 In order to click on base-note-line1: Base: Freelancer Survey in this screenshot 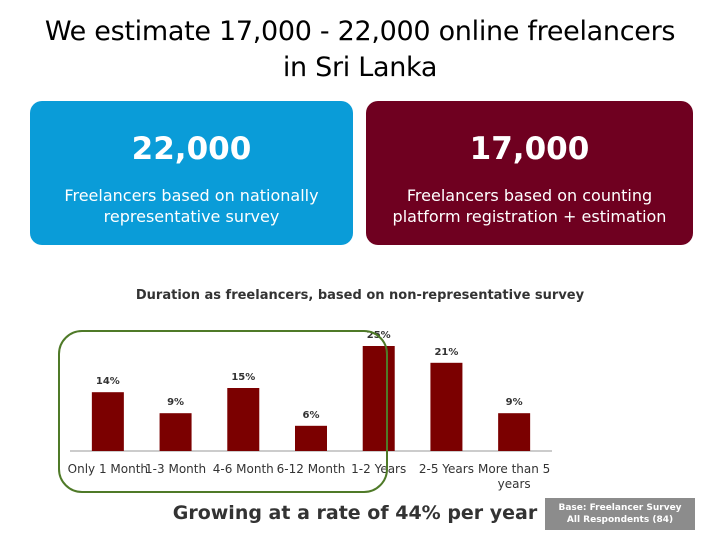, I will do `click(620, 508)`.